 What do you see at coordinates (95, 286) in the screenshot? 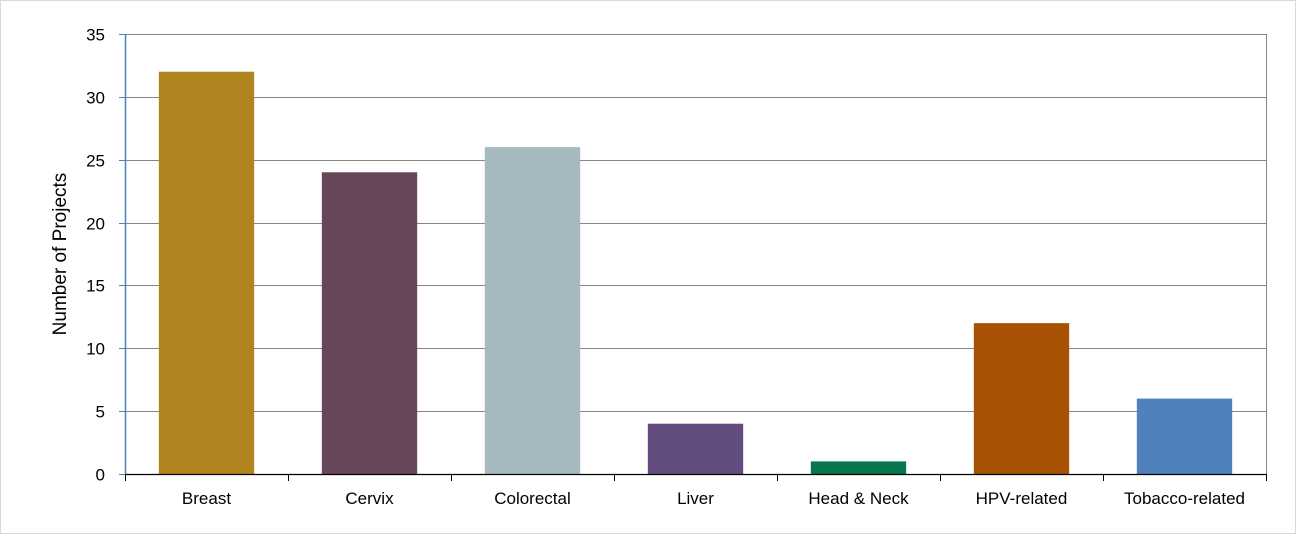
I see `y-tick-label: 15` at bounding box center [95, 286].